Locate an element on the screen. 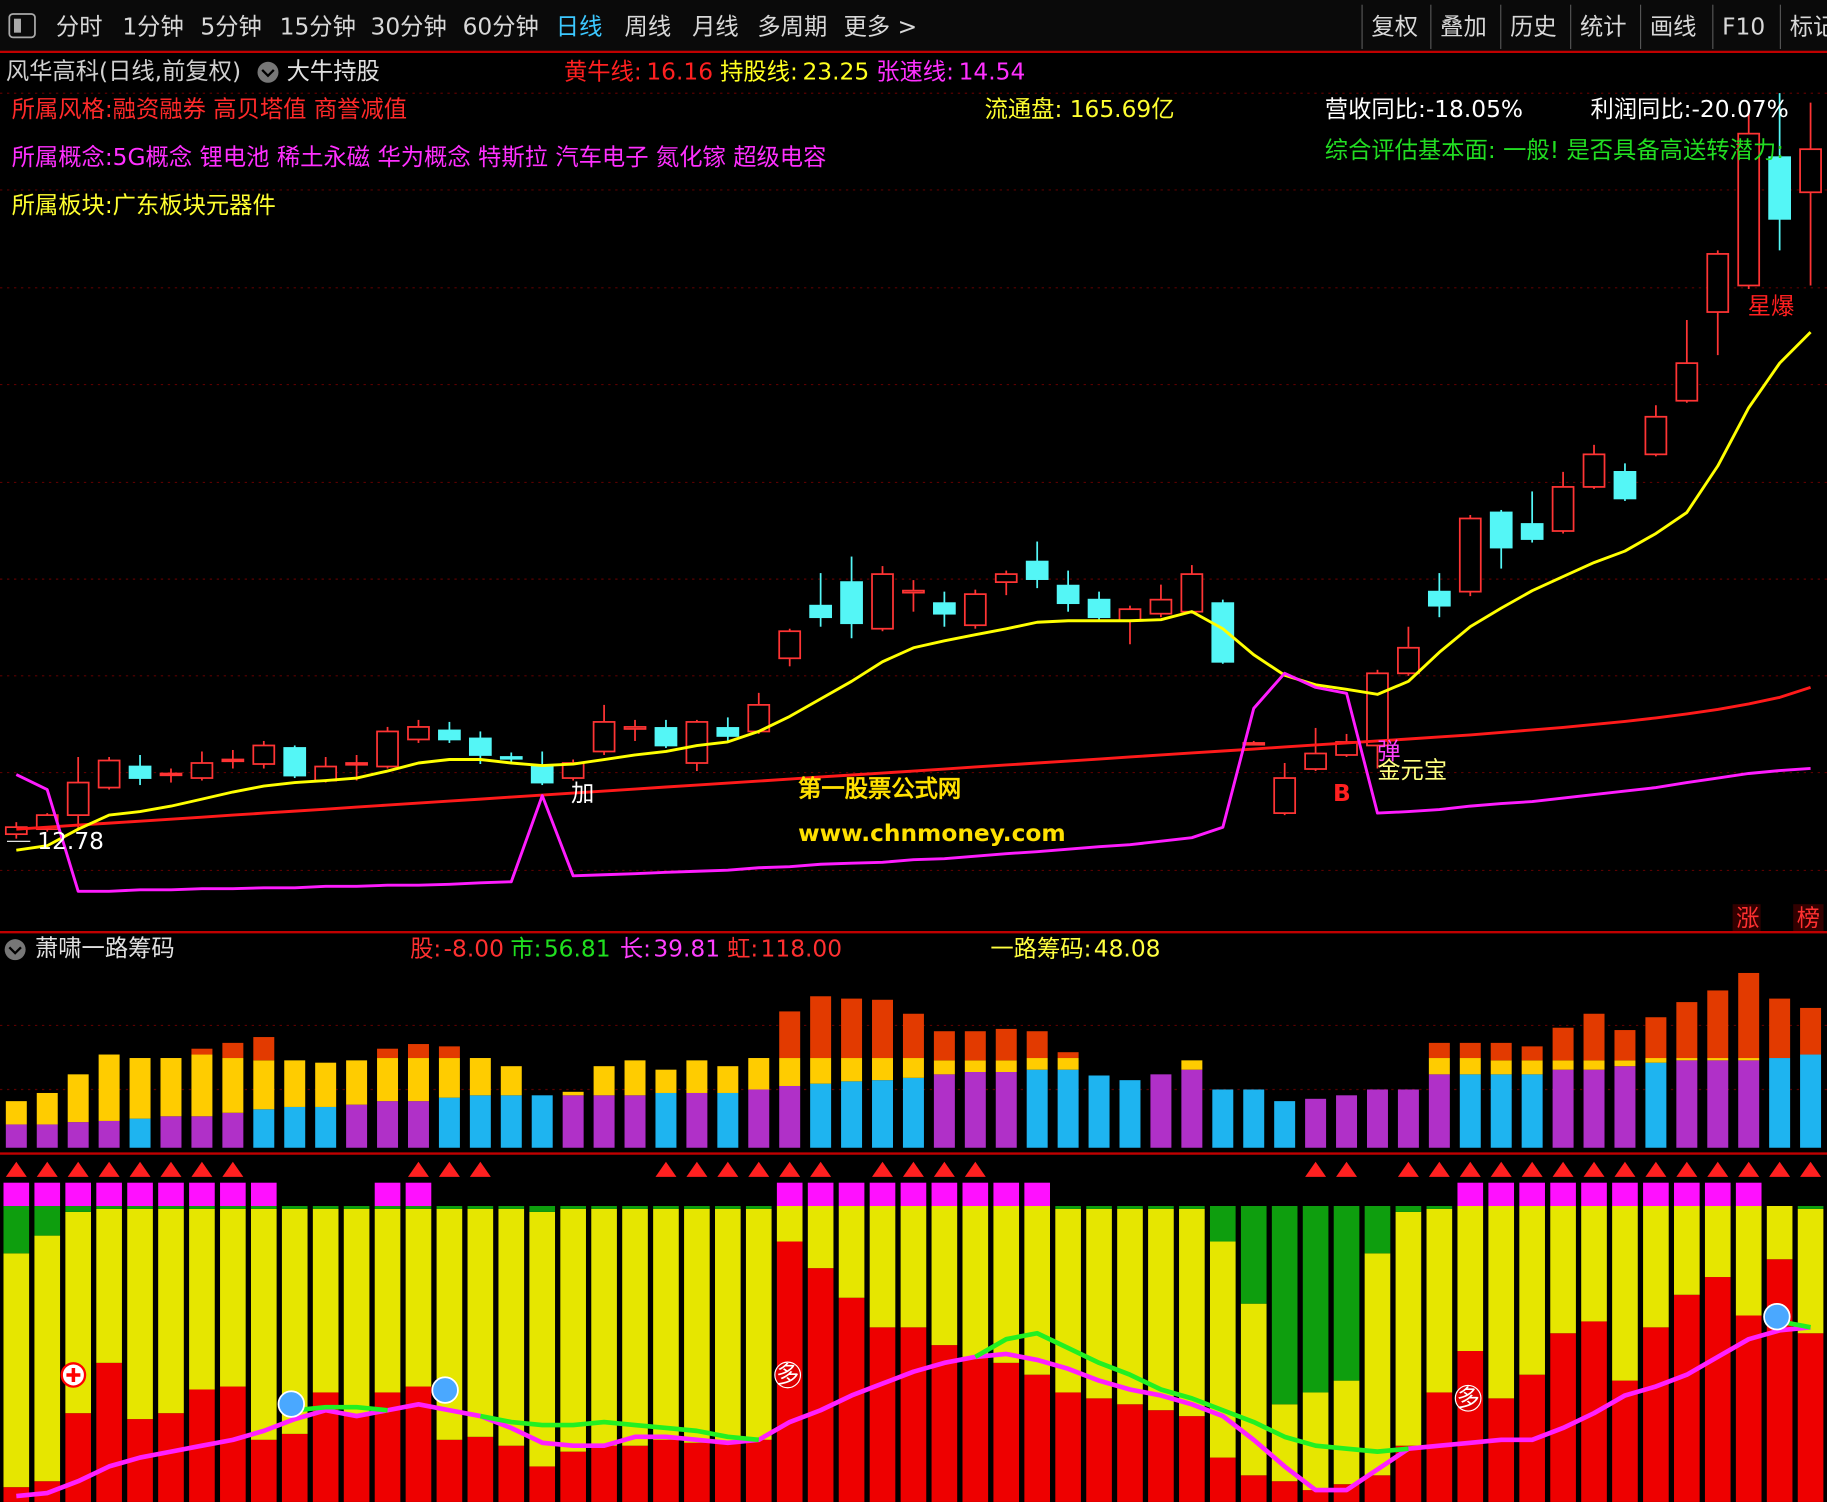 The height and width of the screenshot is (1502, 1827). toolbar-button: F10 is located at coordinates (1743, 27).